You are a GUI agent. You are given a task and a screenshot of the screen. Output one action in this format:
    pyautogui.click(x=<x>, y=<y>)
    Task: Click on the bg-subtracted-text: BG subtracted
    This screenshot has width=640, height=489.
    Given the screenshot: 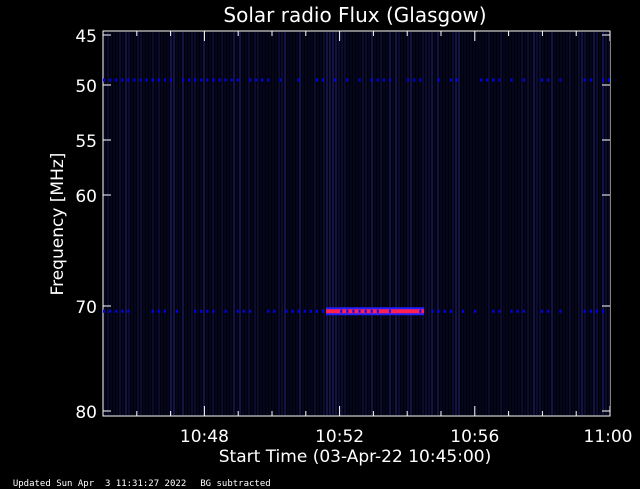 What is the action you would take?
    pyautogui.click(x=235, y=484)
    